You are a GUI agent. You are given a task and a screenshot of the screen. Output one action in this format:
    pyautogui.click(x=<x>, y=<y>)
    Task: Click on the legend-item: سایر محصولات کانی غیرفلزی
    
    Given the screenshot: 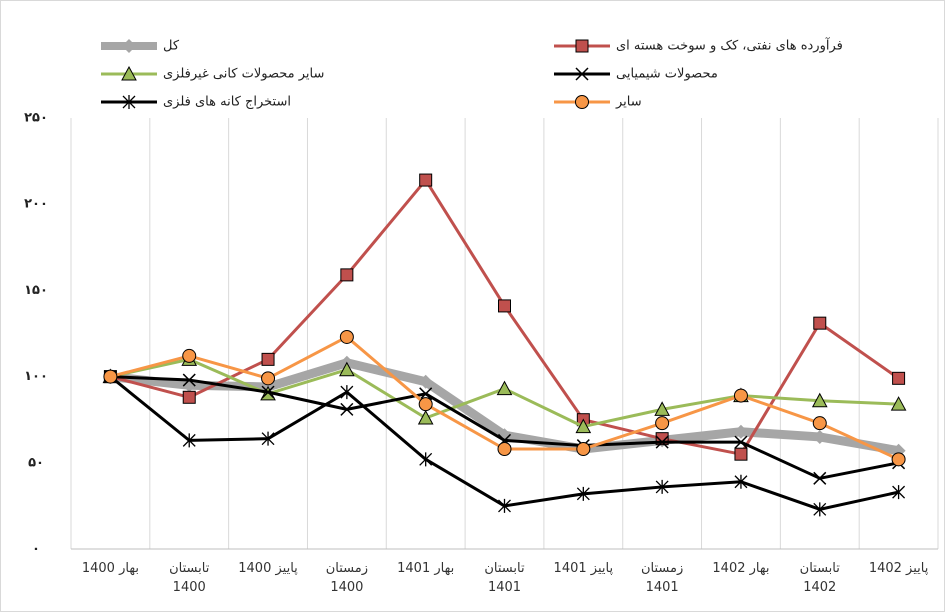 What is the action you would take?
    pyautogui.click(x=212, y=73)
    